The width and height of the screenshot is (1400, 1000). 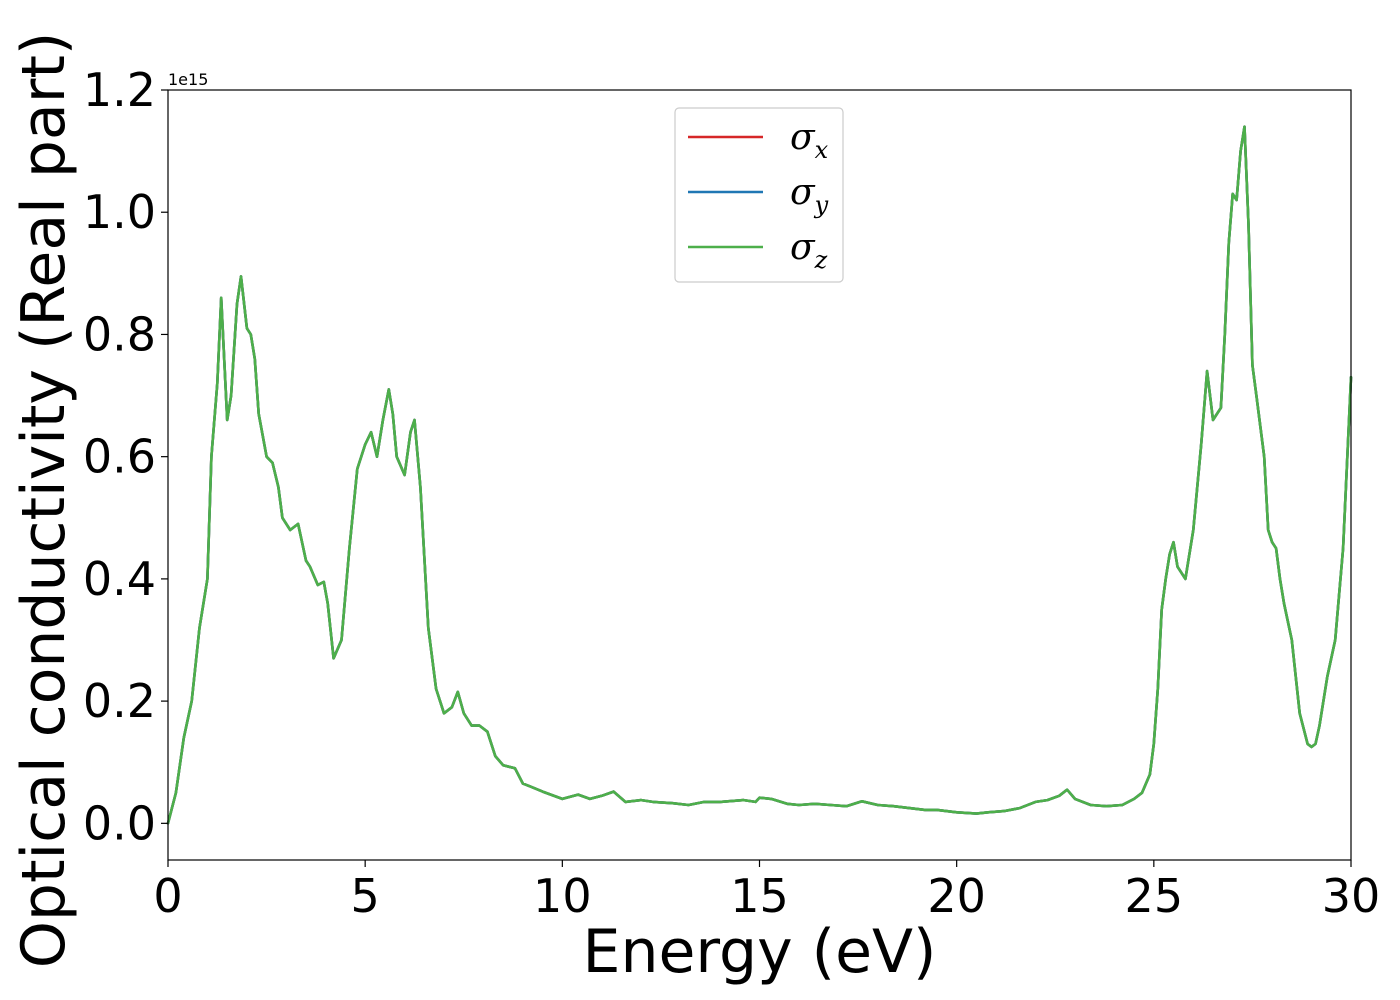 I want to click on y-offset-text: 1e15, so click(x=188, y=79).